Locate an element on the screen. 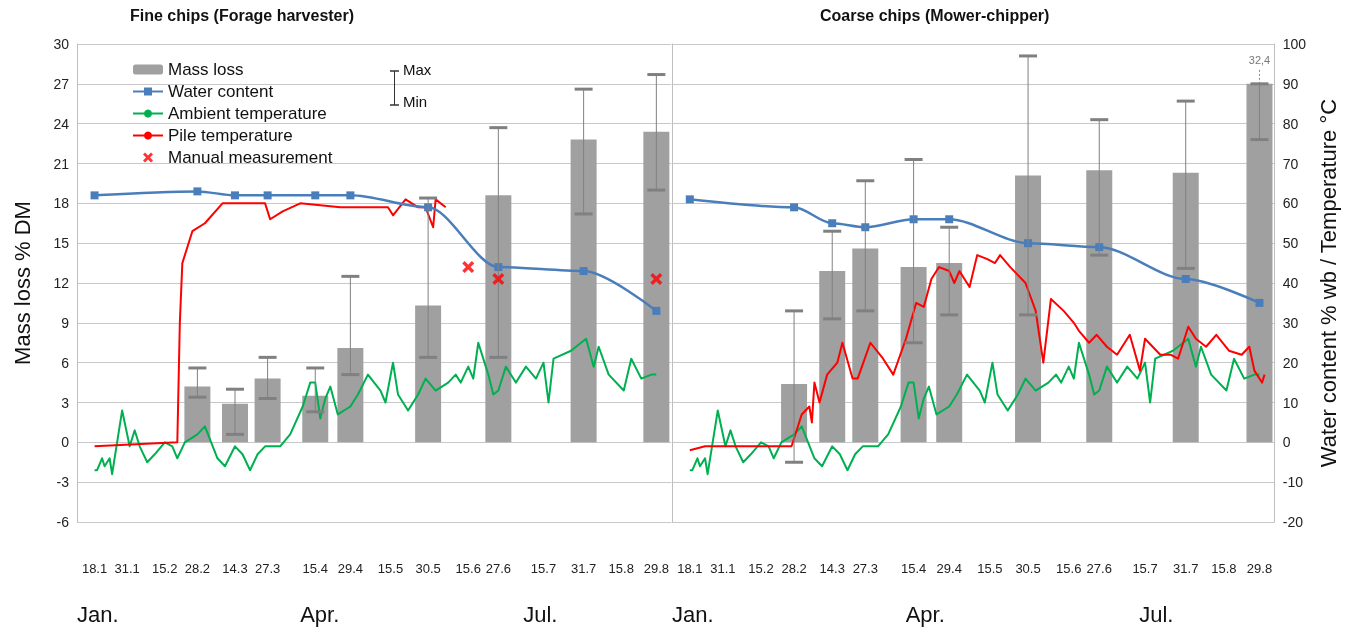 This screenshot has height=634, width=1347. y2-axis-title: Water content % wb / Temperature °C is located at coordinates (1328, 283).